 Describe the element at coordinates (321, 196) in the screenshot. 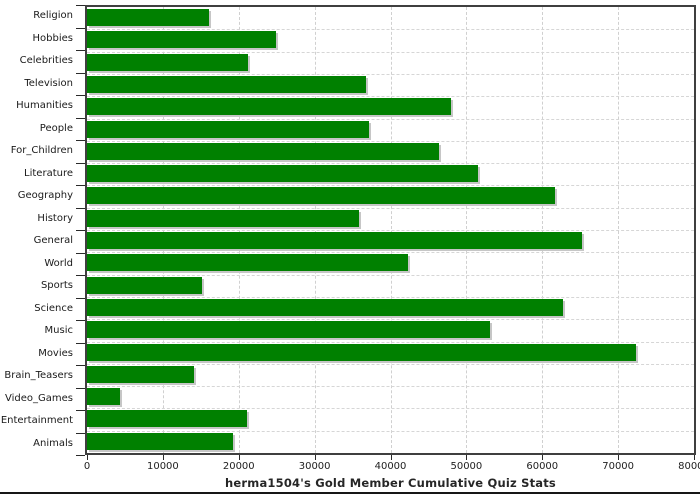

I see `bar-geography` at that location.